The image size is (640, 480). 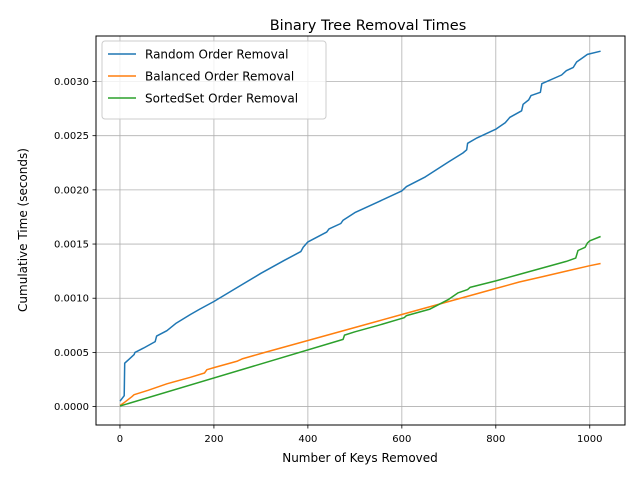 I want to click on x-tick-label: 0, so click(x=120, y=439).